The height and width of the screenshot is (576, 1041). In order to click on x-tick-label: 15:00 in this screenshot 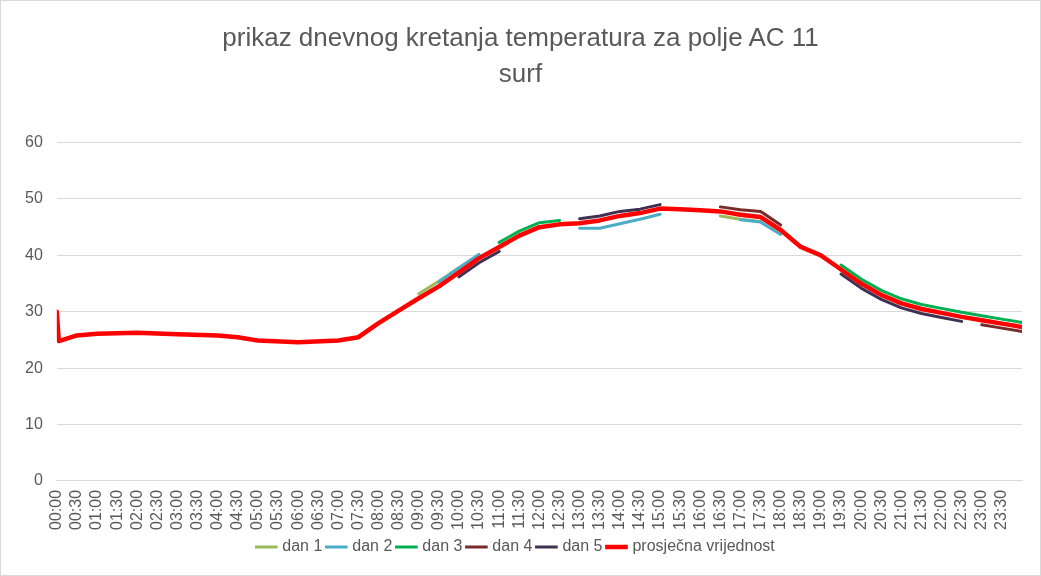, I will do `click(659, 510)`.